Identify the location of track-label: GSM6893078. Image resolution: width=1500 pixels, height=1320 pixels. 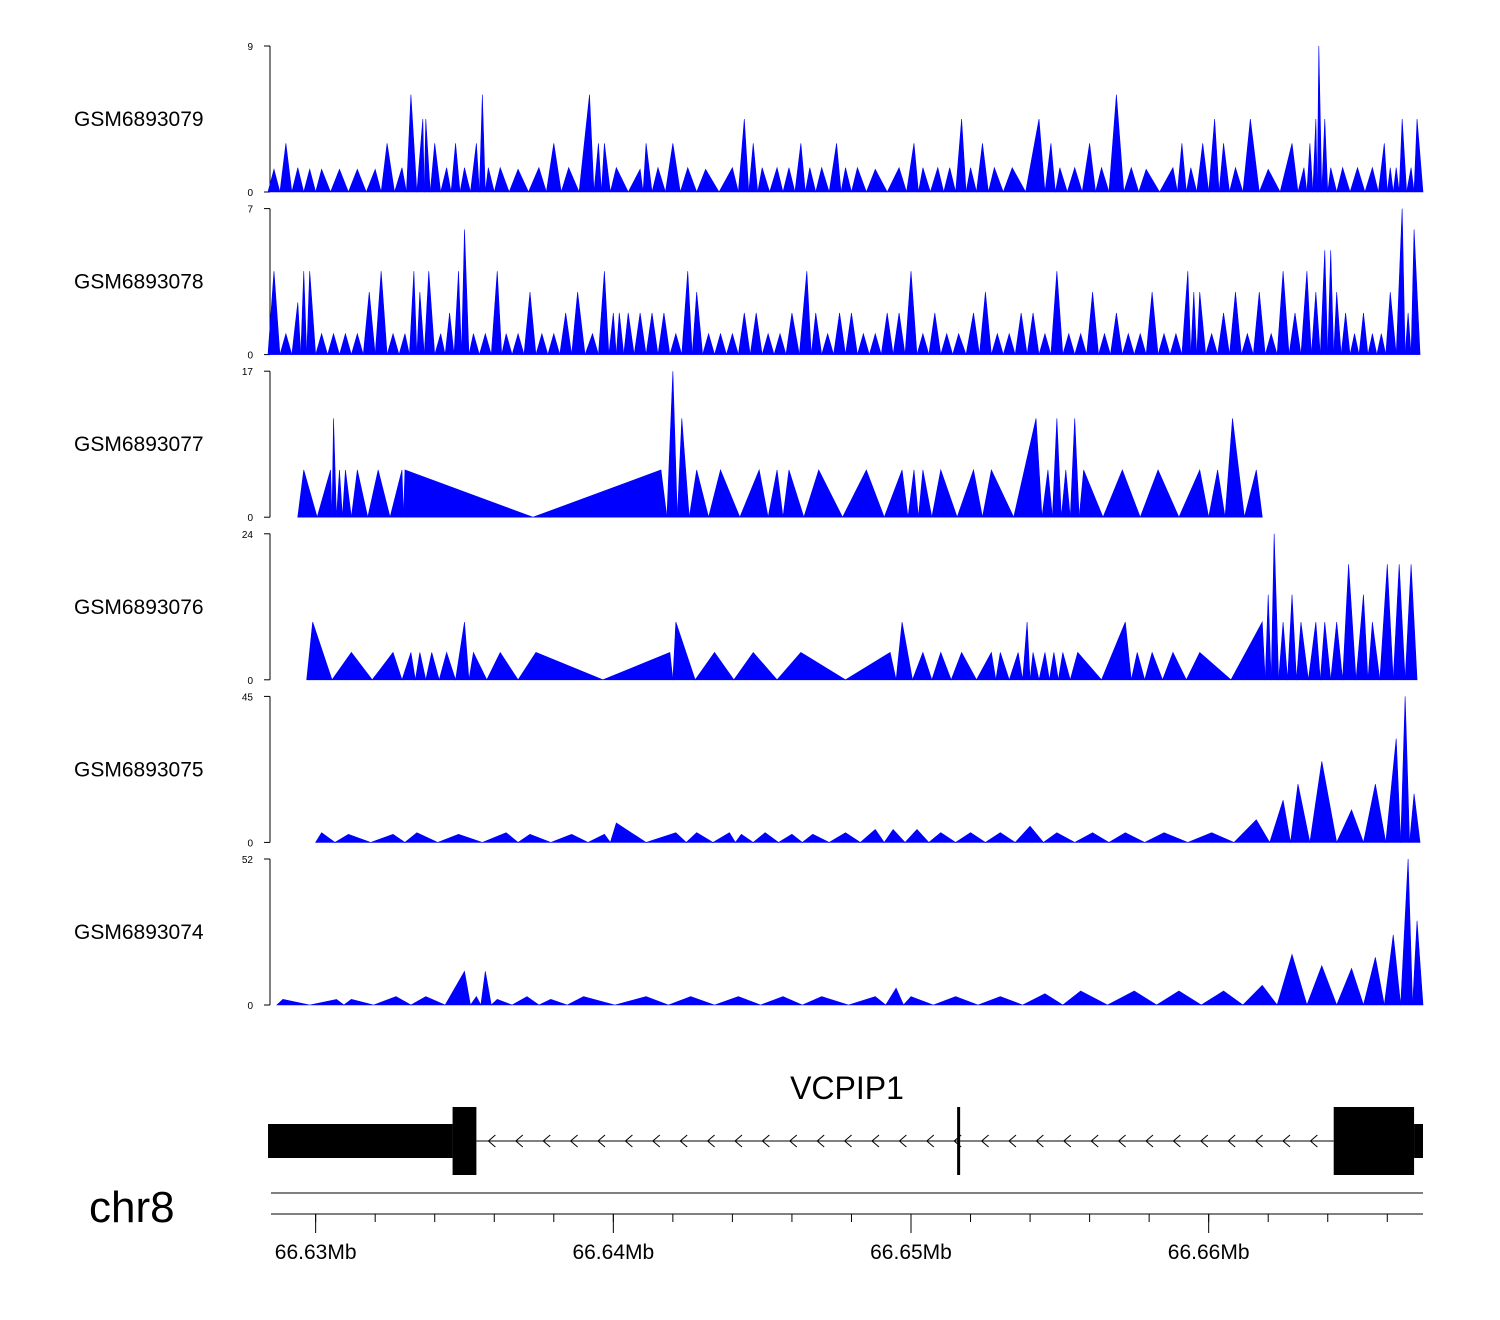
(139, 282).